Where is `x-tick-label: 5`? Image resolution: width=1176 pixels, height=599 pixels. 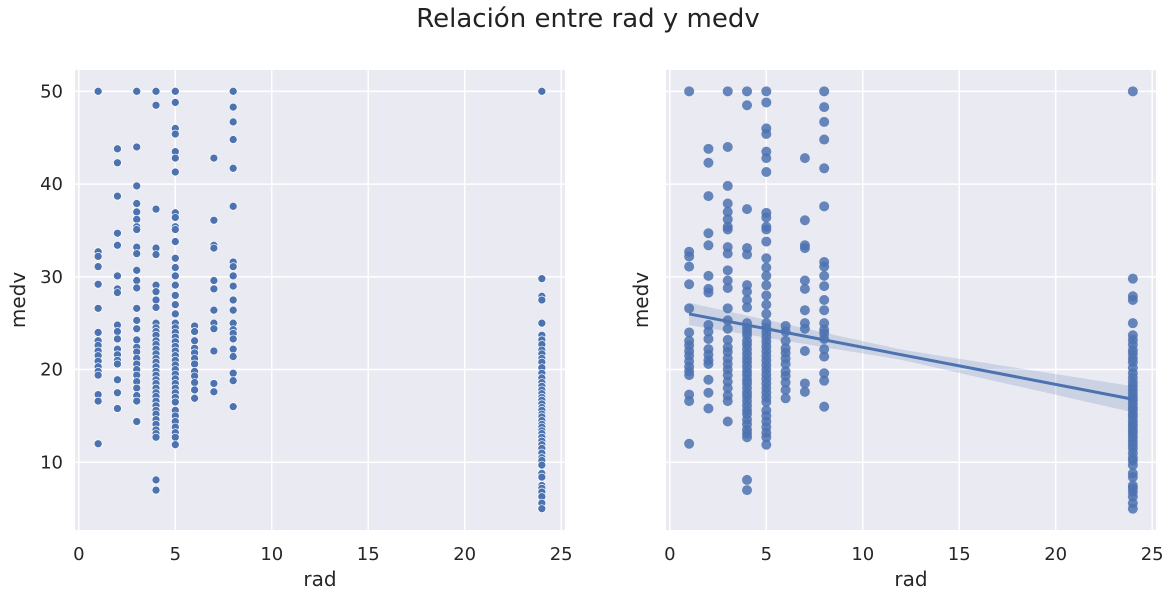
x-tick-label: 5 is located at coordinates (766, 554).